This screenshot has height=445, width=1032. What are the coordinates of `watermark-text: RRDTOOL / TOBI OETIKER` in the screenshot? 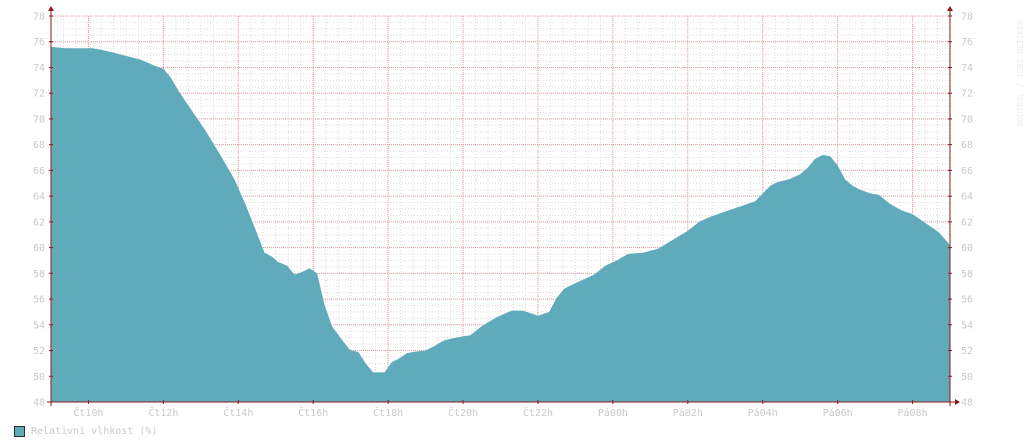 It's located at (1020, 73).